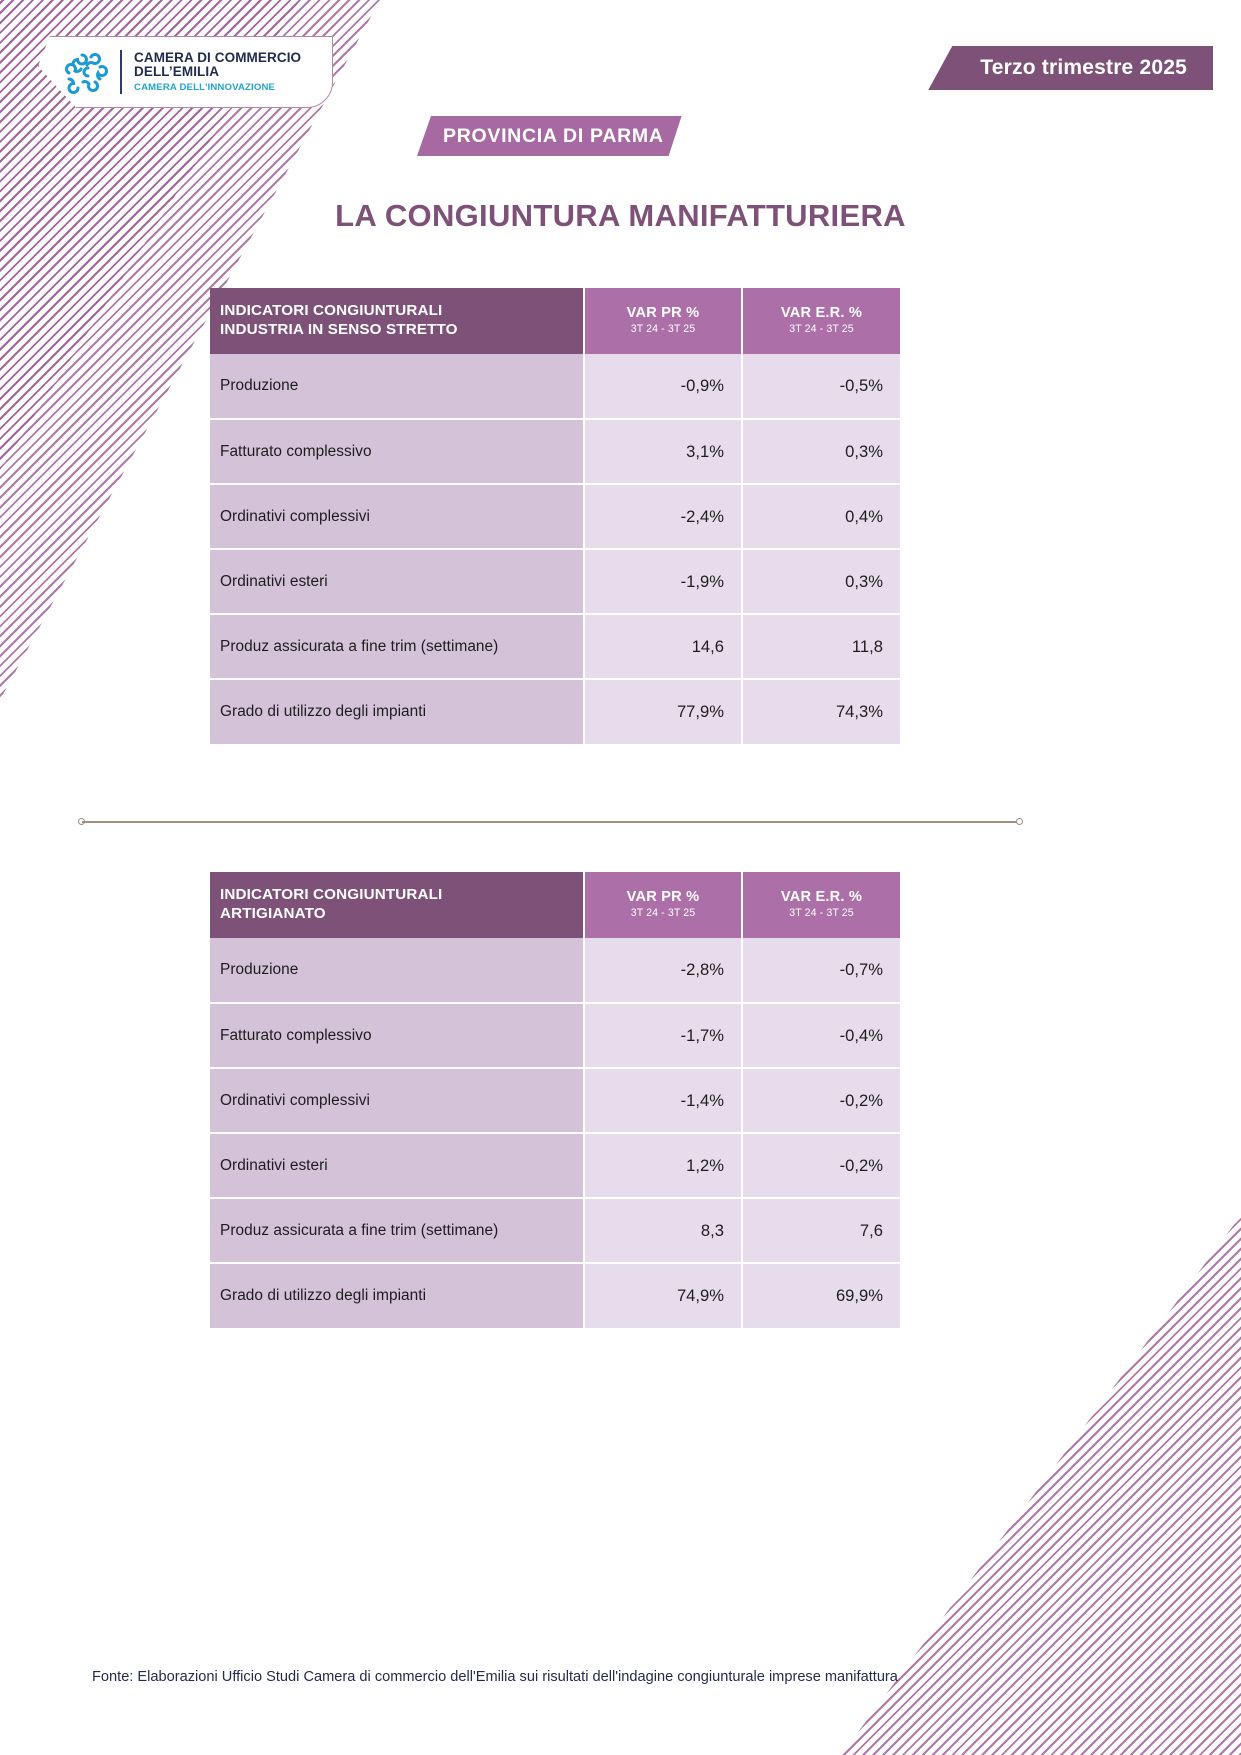 The height and width of the screenshot is (1755, 1241). Describe the element at coordinates (821, 1231) in the screenshot. I see `row-value-er: 7,6` at that location.